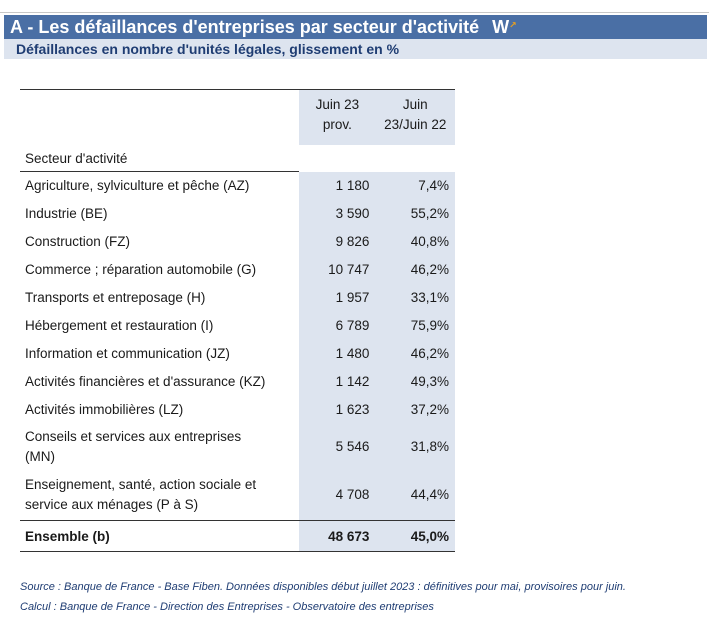  I want to click on table-row: Construction (FZ) 9 826 40,8%, so click(237, 242).